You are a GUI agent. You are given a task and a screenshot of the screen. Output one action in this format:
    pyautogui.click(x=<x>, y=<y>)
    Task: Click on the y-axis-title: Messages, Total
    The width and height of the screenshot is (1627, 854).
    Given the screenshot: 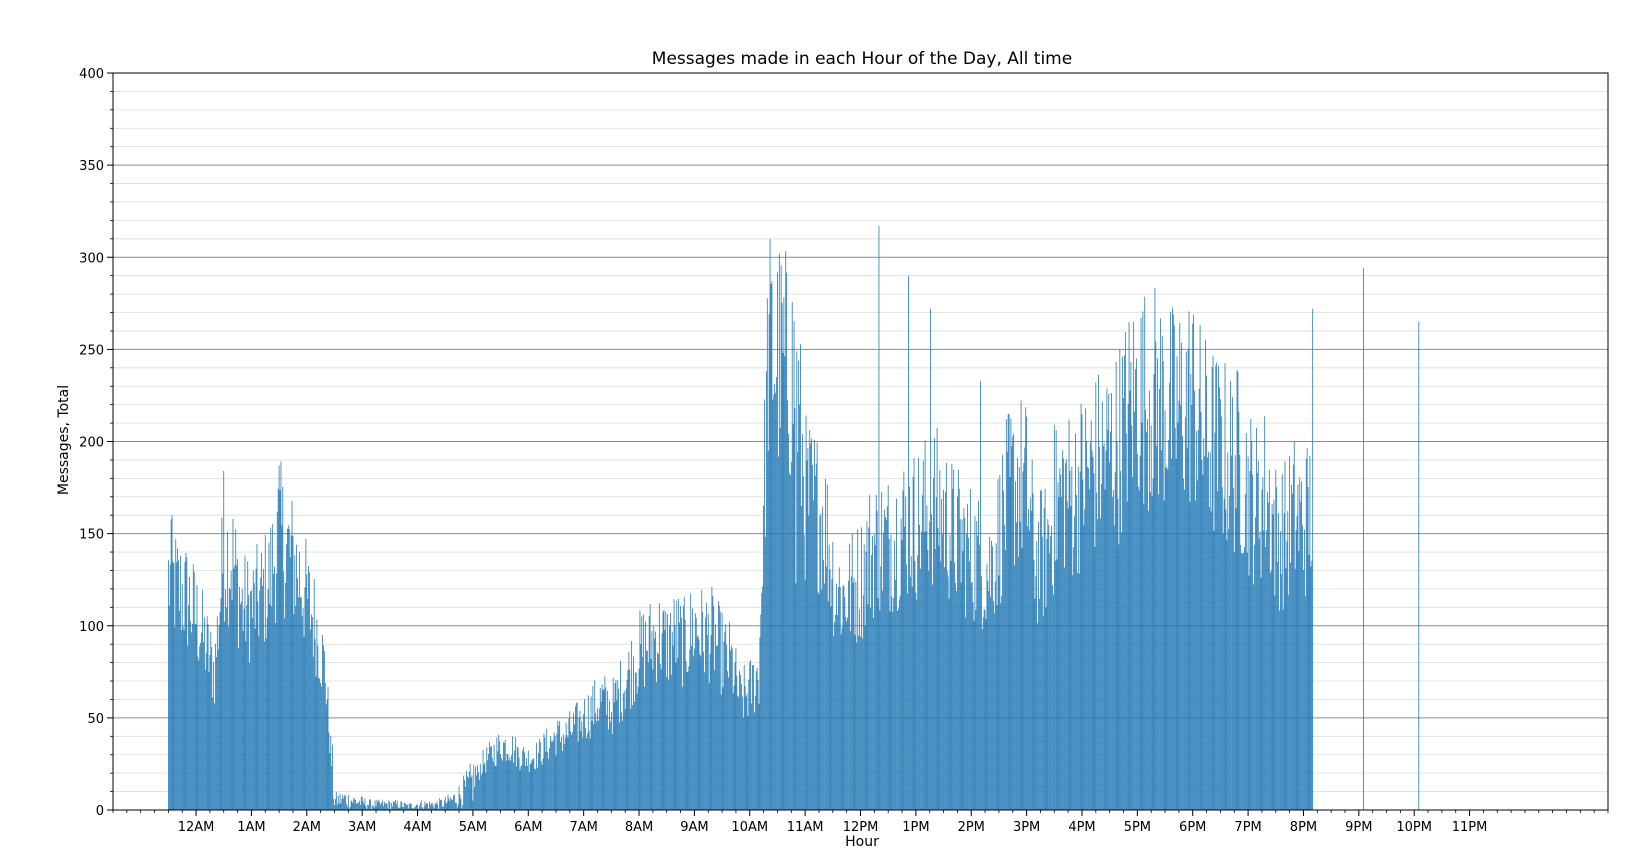 What is the action you would take?
    pyautogui.click(x=64, y=440)
    